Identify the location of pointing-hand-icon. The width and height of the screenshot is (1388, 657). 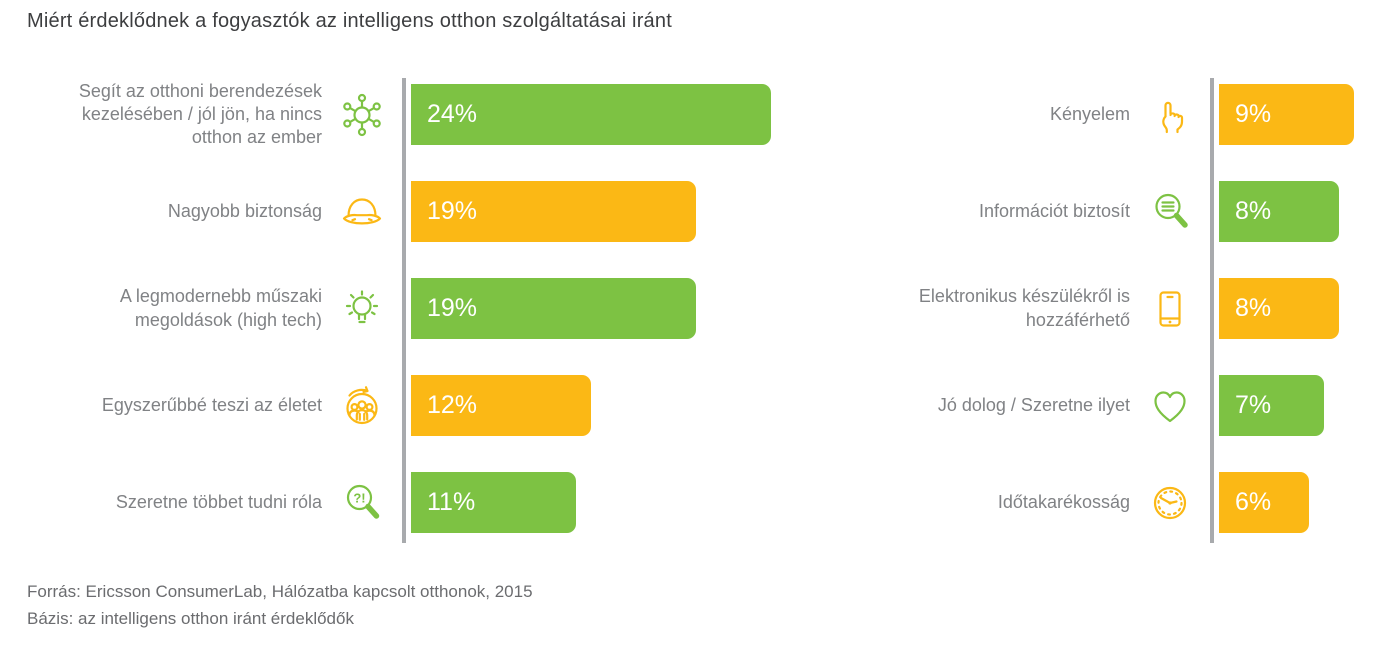
(1170, 115).